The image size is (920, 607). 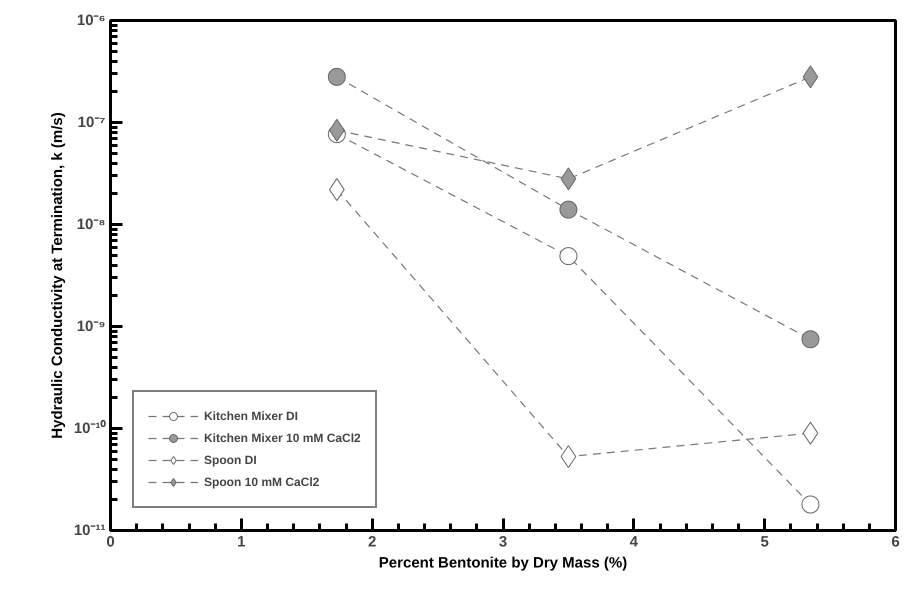 What do you see at coordinates (503, 542) in the screenshot?
I see `x-tick-label: 3` at bounding box center [503, 542].